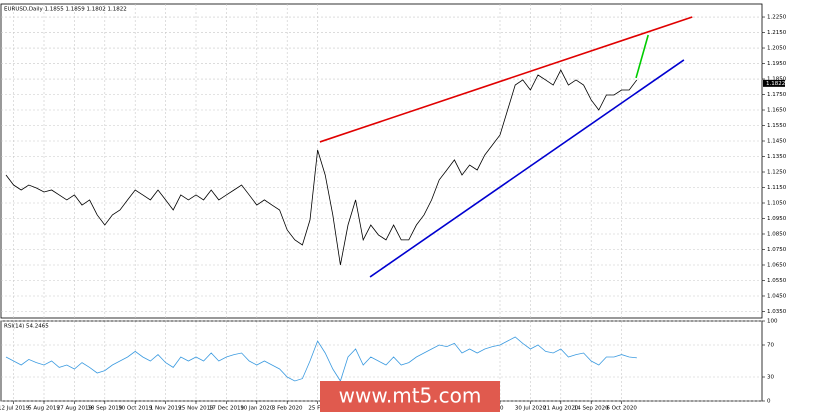 This screenshot has height=412, width=820. What do you see at coordinates (777, 64) in the screenshot?
I see `y-tick-label: 1.1950` at bounding box center [777, 64].